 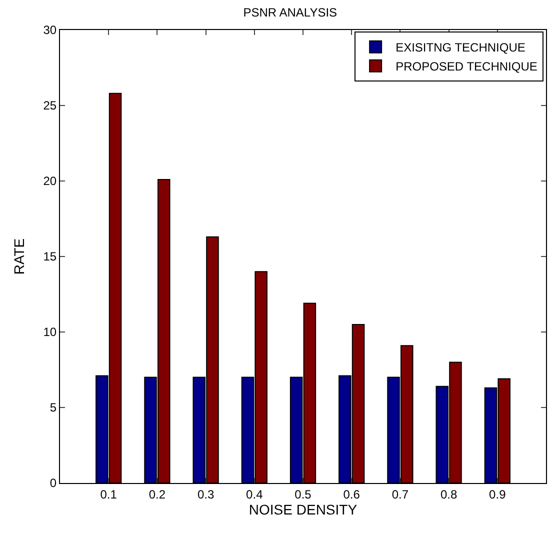 What do you see at coordinates (400, 494) in the screenshot?
I see `x-tick-label: 0.7` at bounding box center [400, 494].